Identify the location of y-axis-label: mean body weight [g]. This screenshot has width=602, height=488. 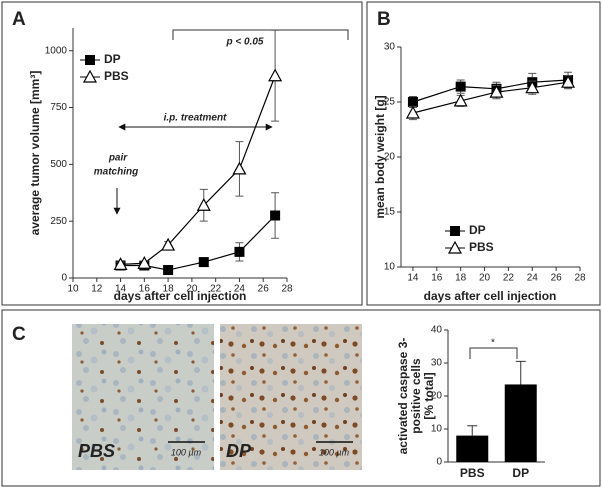
(380, 156).